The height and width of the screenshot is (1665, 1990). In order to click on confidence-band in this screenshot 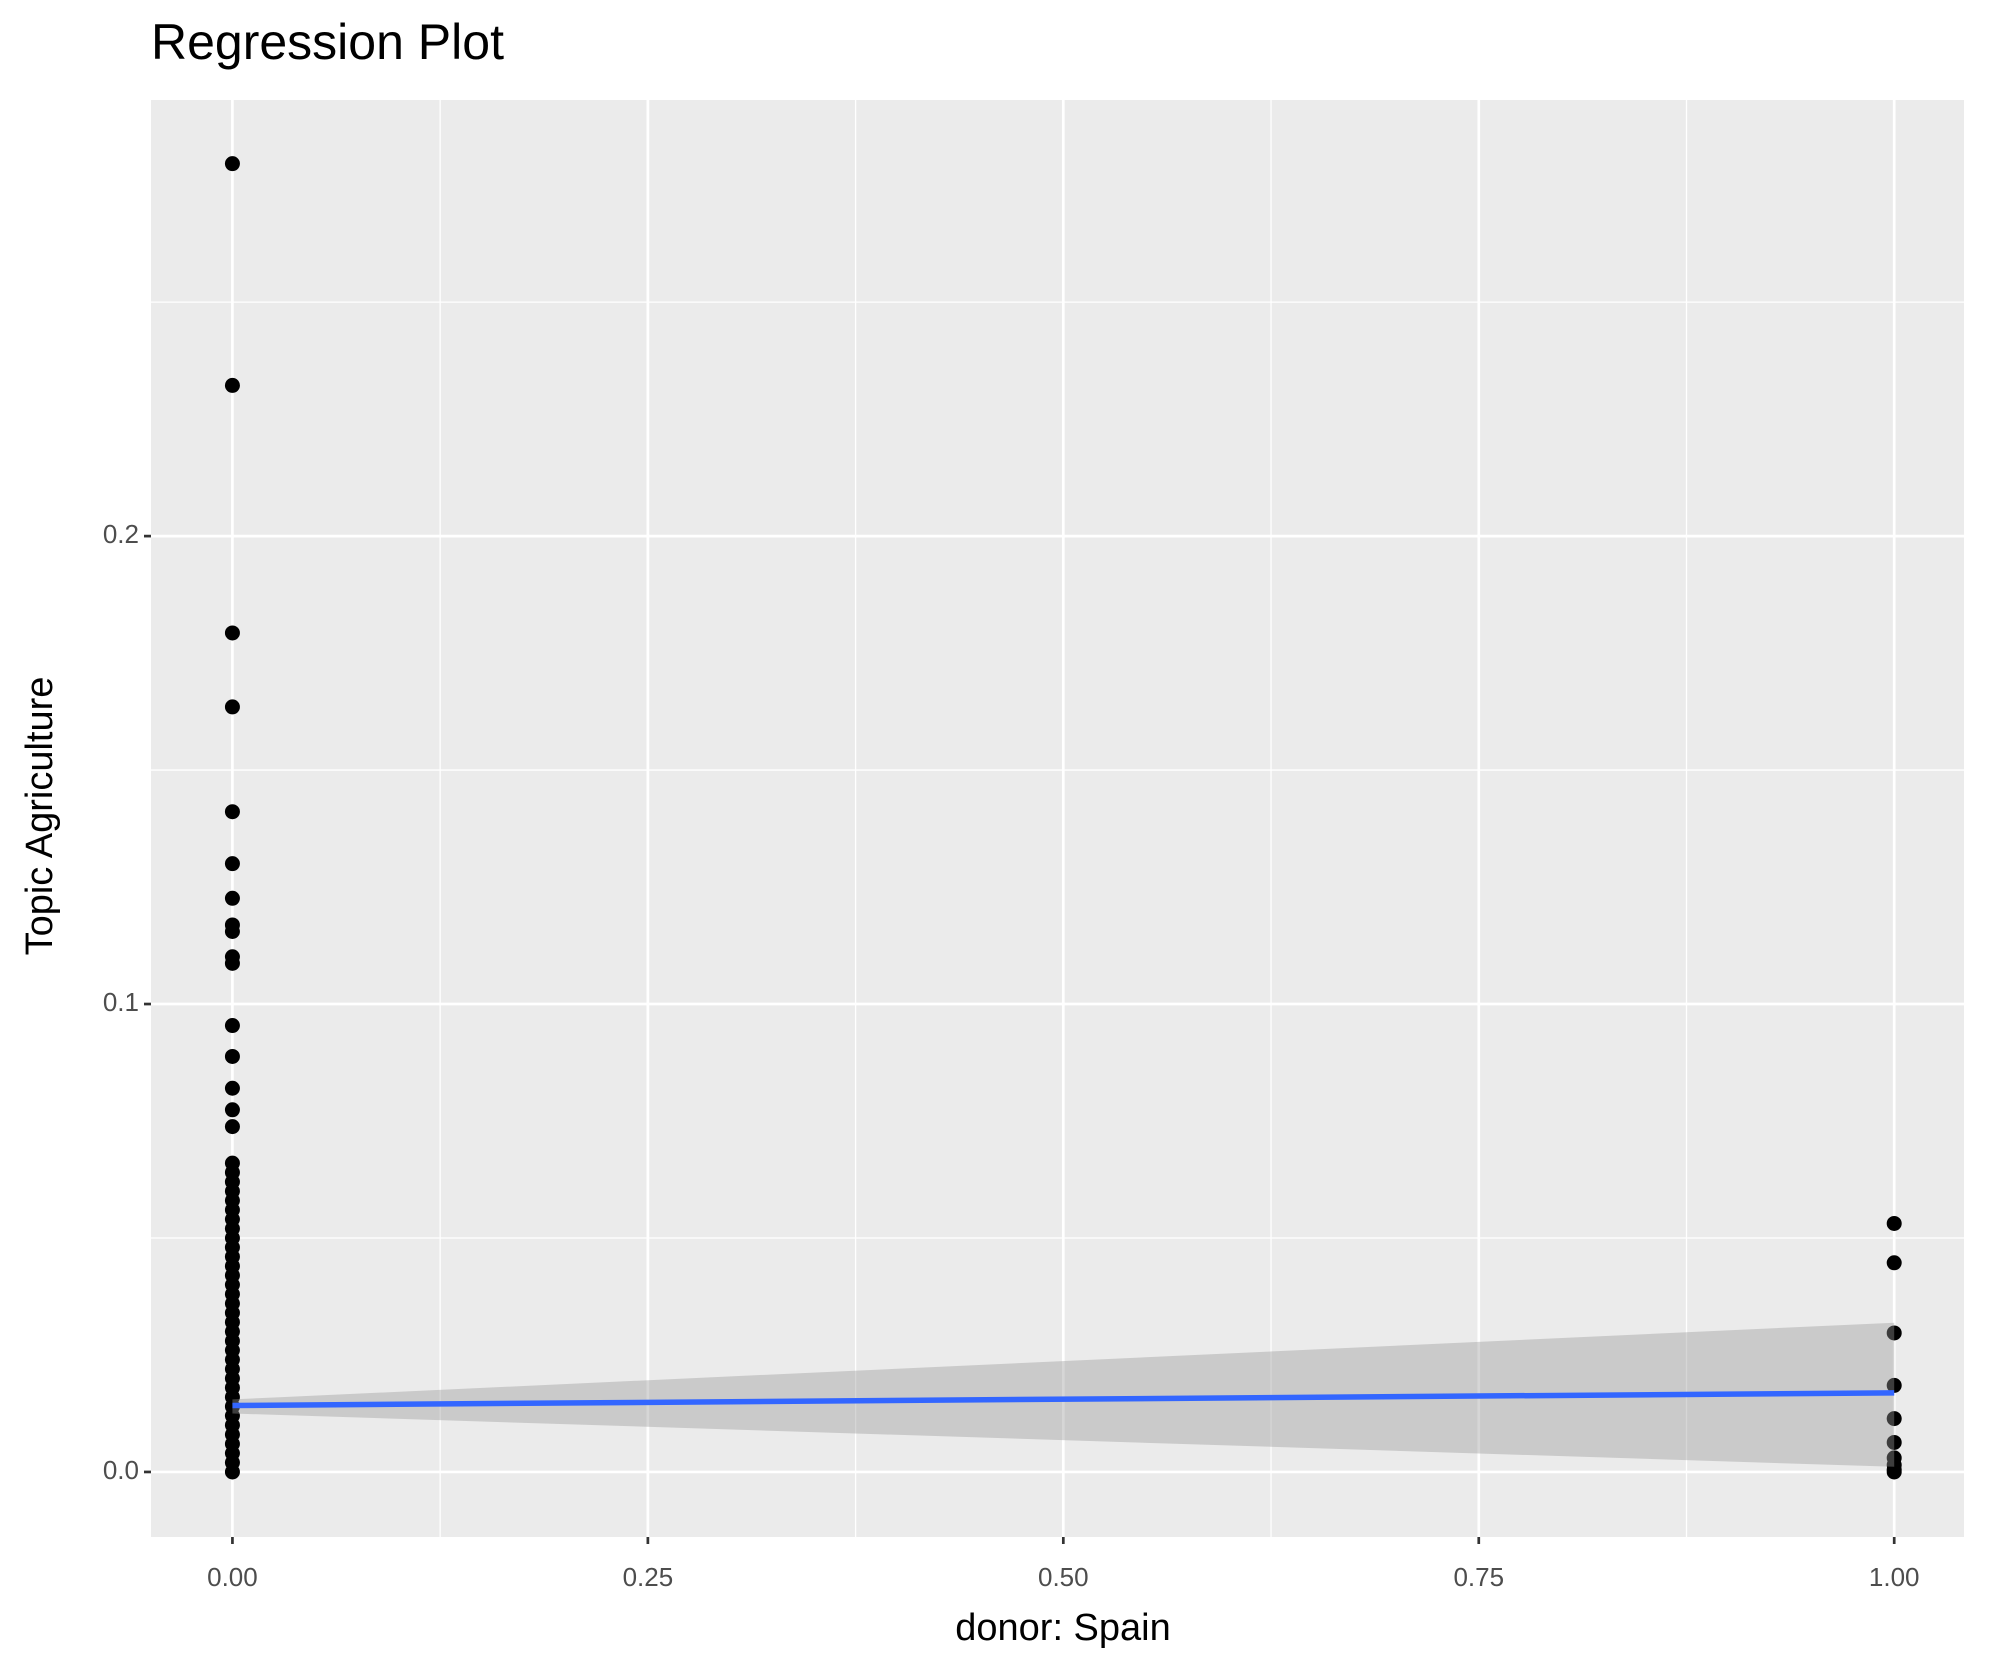, I will do `click(1063, 1394)`.